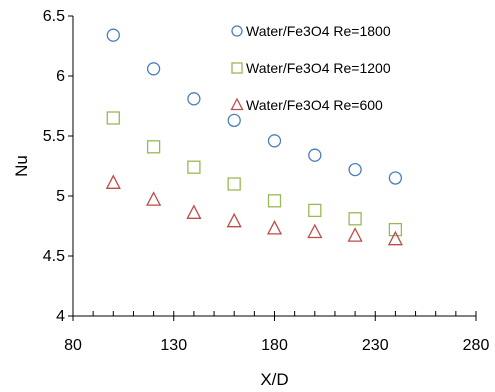 The height and width of the screenshot is (392, 495). Describe the element at coordinates (73, 345) in the screenshot. I see `x-tick-label: 80` at that location.